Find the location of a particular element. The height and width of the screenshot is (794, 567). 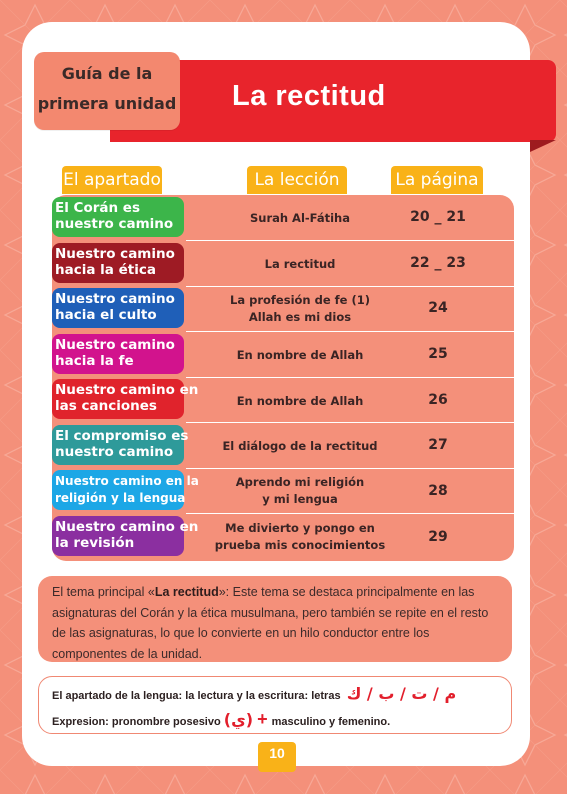

section-label: Nuestro camino hacia la ética is located at coordinates (118, 263).